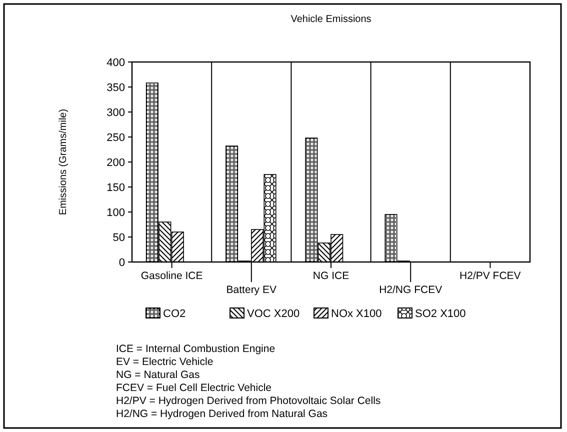  What do you see at coordinates (115, 162) in the screenshot?
I see `y-tick-label: 200` at bounding box center [115, 162].